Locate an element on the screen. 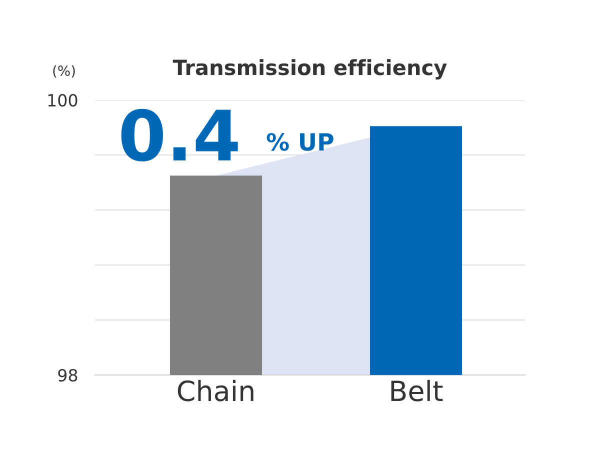 The image size is (601, 450). annotation: 0.4 is located at coordinates (179, 135).